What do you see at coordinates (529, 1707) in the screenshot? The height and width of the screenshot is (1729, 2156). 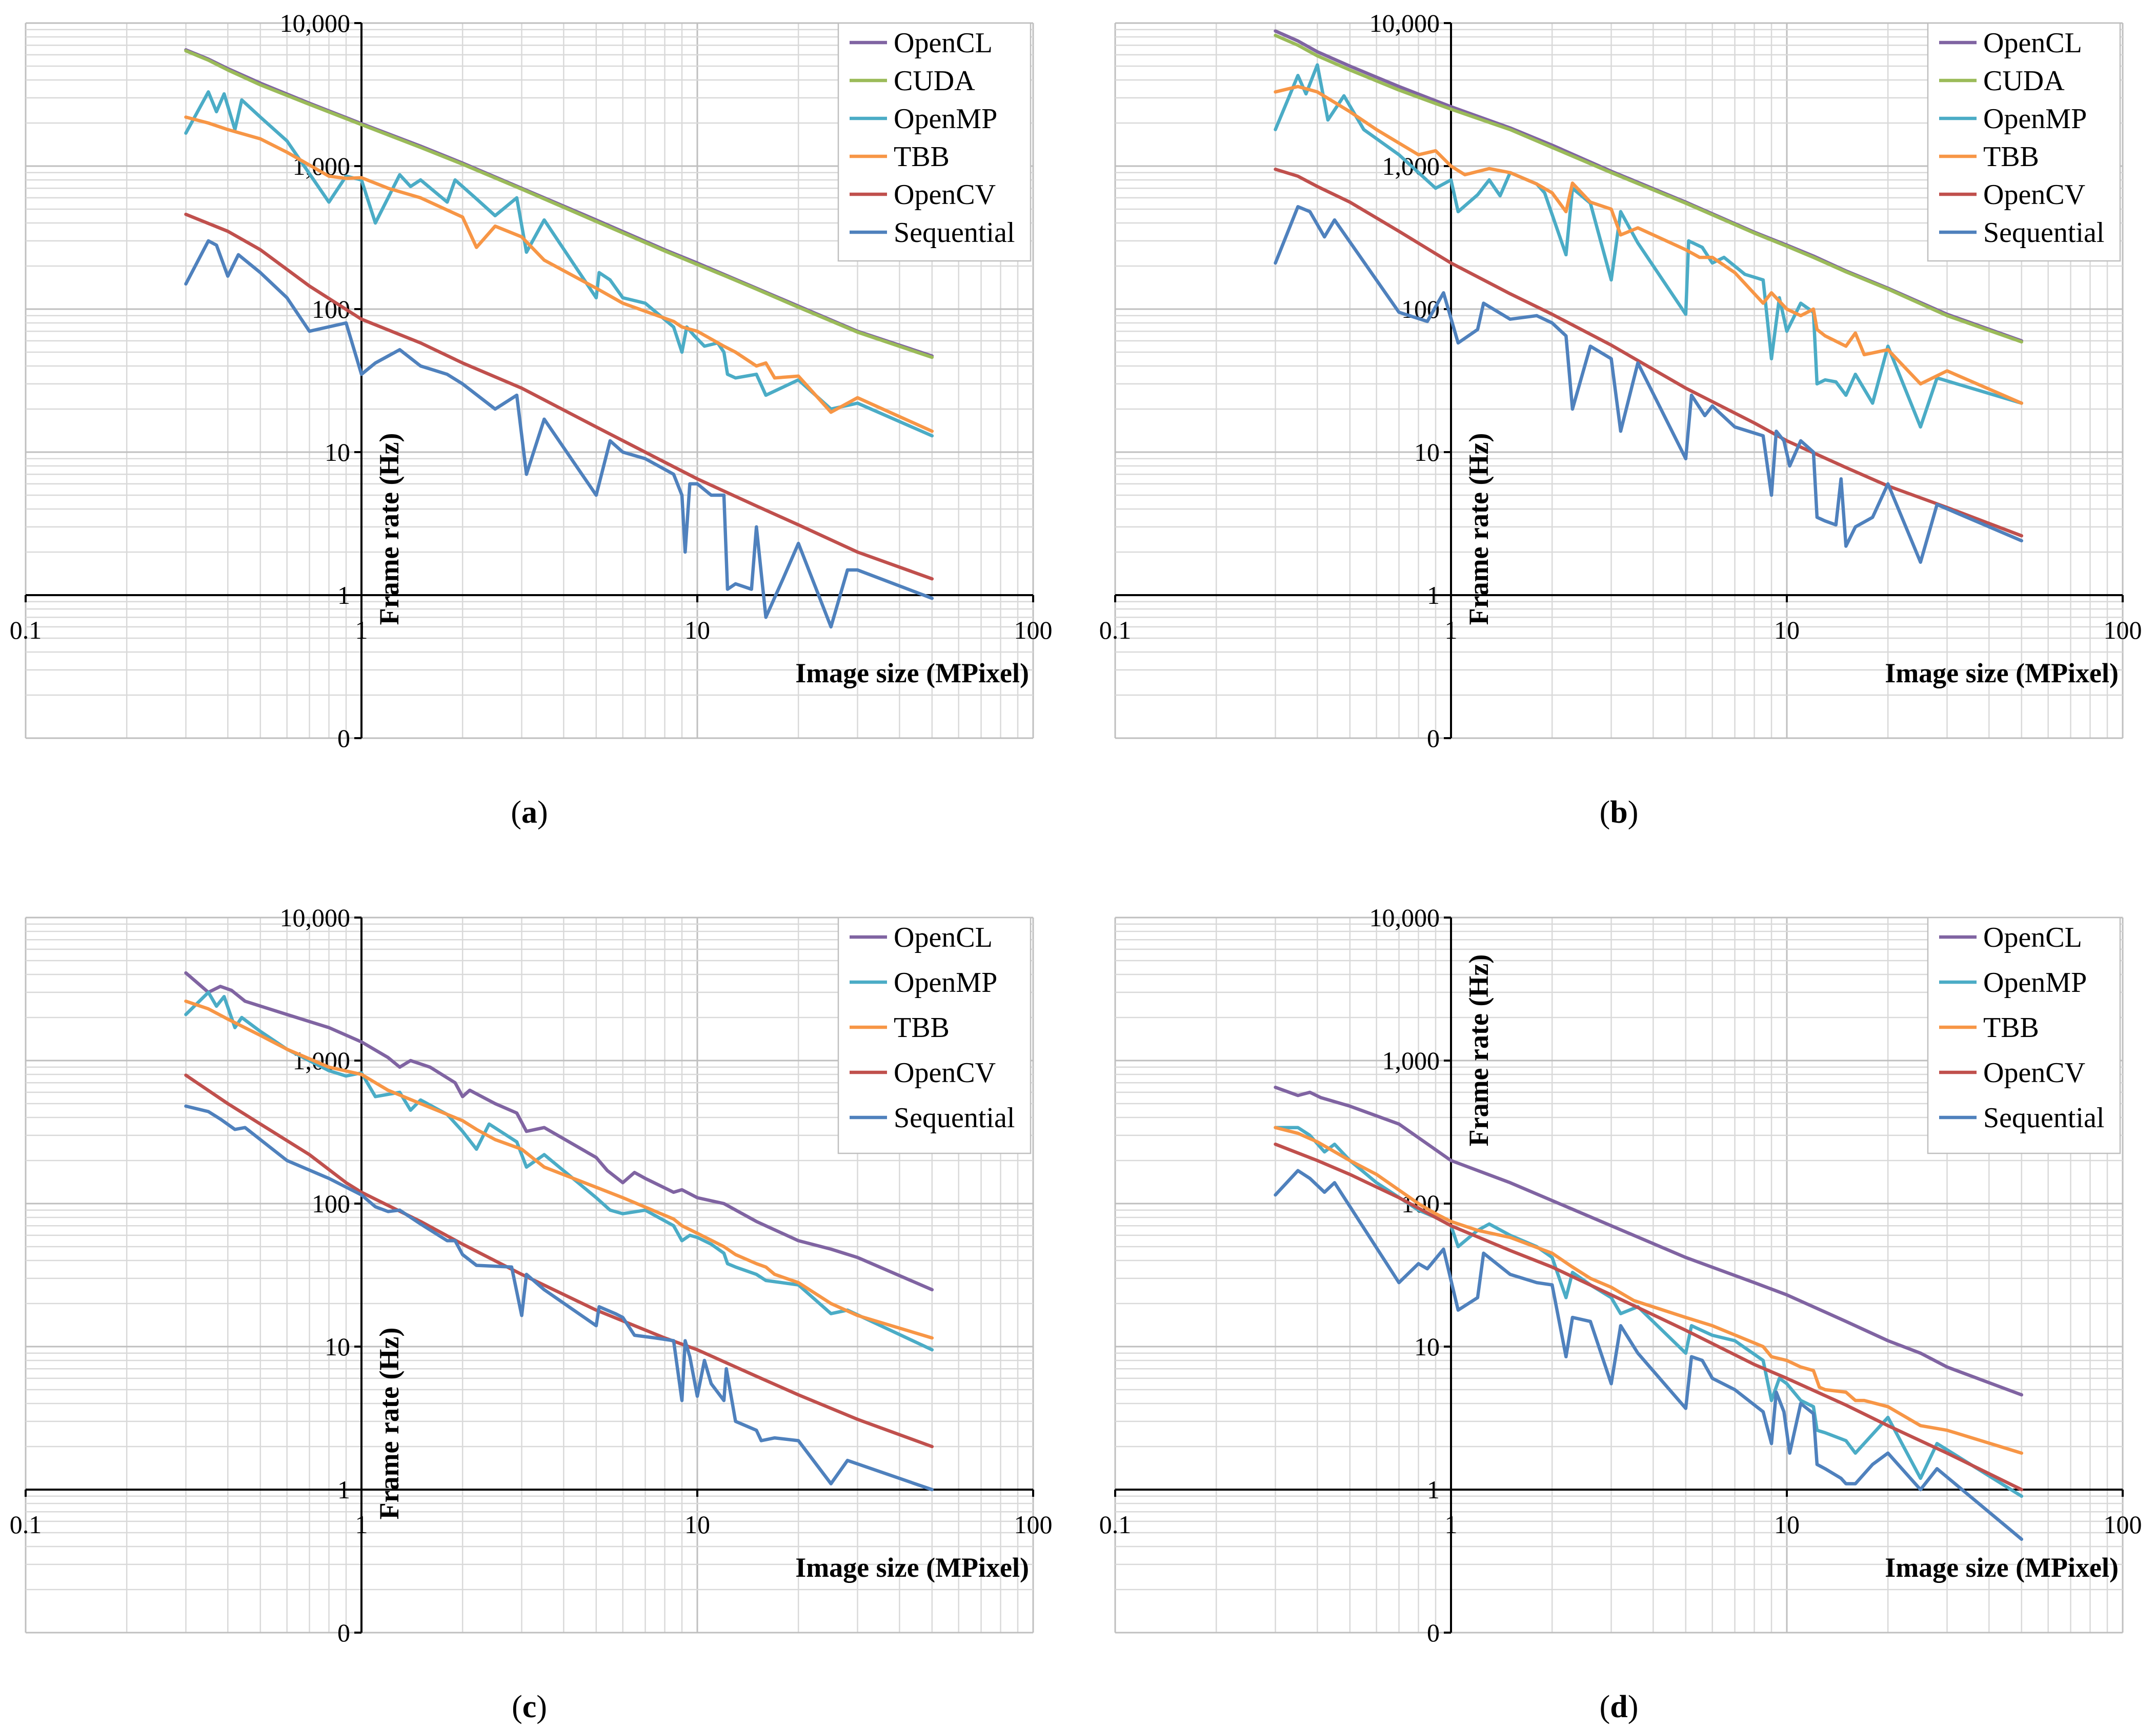 I see `panel-caption: (c)` at bounding box center [529, 1707].